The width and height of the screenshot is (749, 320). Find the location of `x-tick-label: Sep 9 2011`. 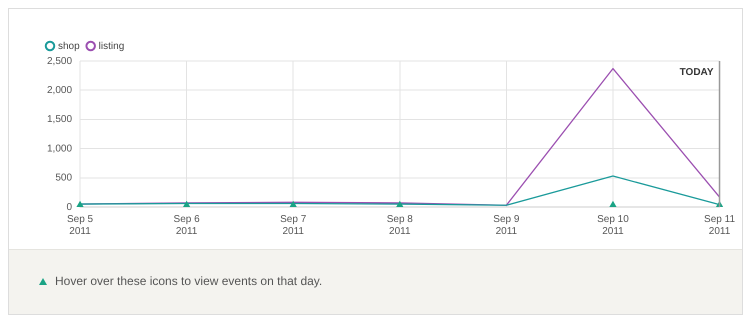

x-tick-label: Sep 9 2011 is located at coordinates (506, 225).